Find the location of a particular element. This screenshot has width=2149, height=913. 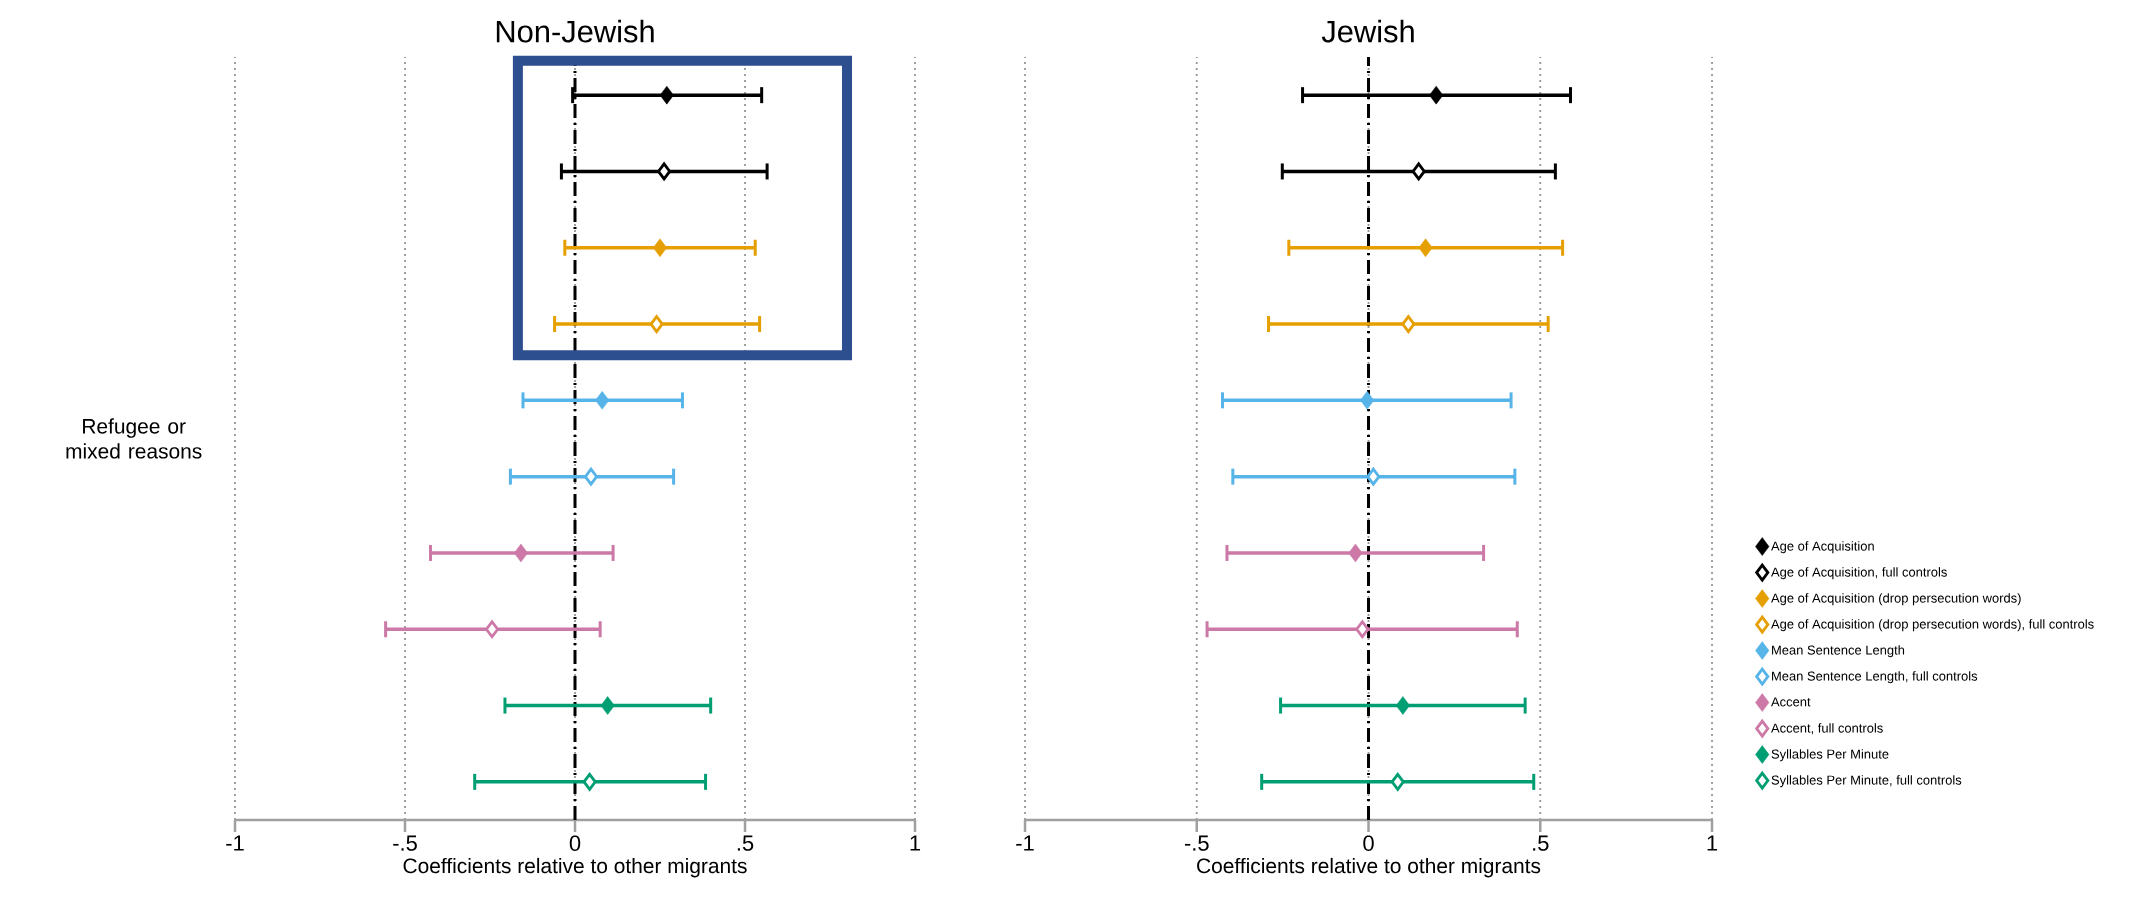

legend-label: Accent, full controls is located at coordinates (1827, 729).